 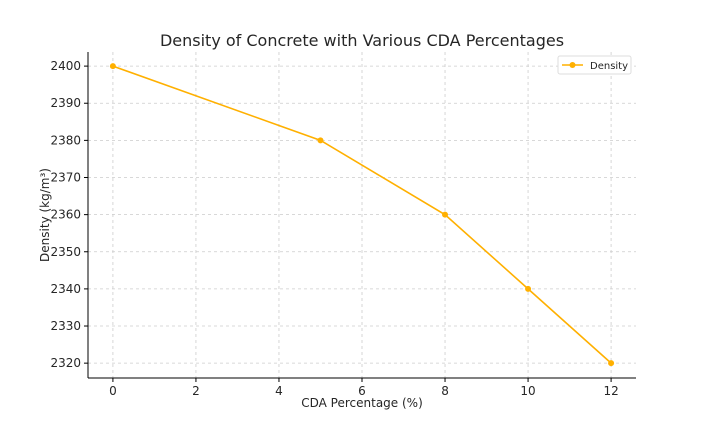 What do you see at coordinates (196, 391) in the screenshot?
I see `x-tick-label: 2` at bounding box center [196, 391].